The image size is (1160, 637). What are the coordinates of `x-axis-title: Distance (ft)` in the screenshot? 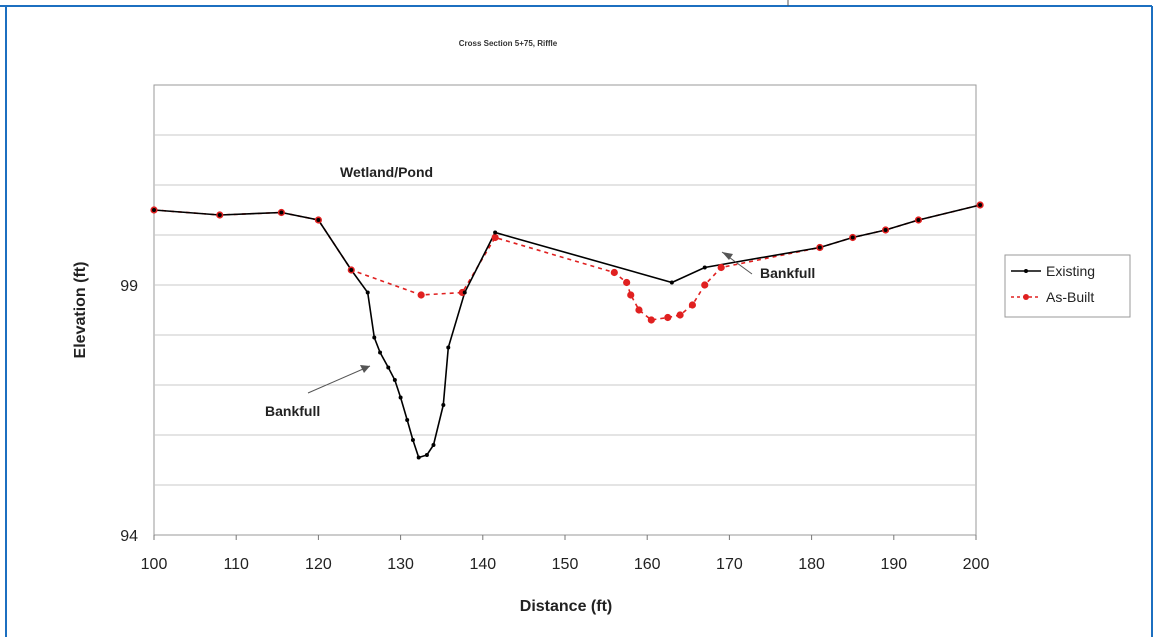 It's located at (566, 606).